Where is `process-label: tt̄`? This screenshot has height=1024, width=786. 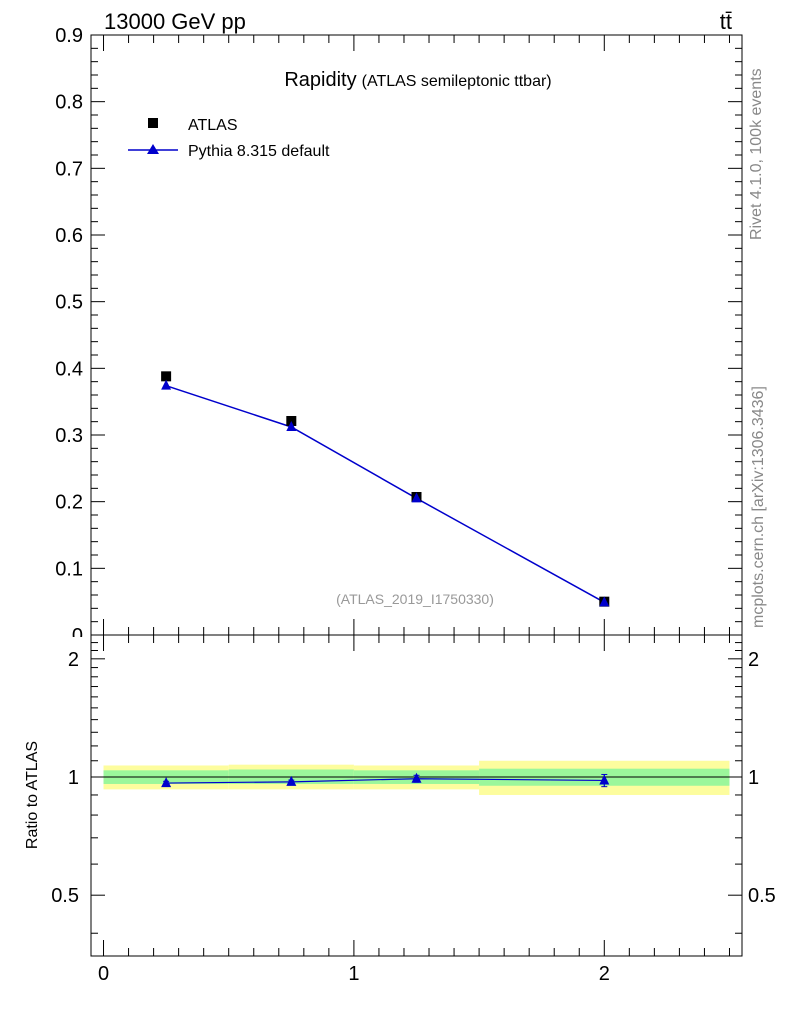
process-label: tt̄ is located at coordinates (726, 21).